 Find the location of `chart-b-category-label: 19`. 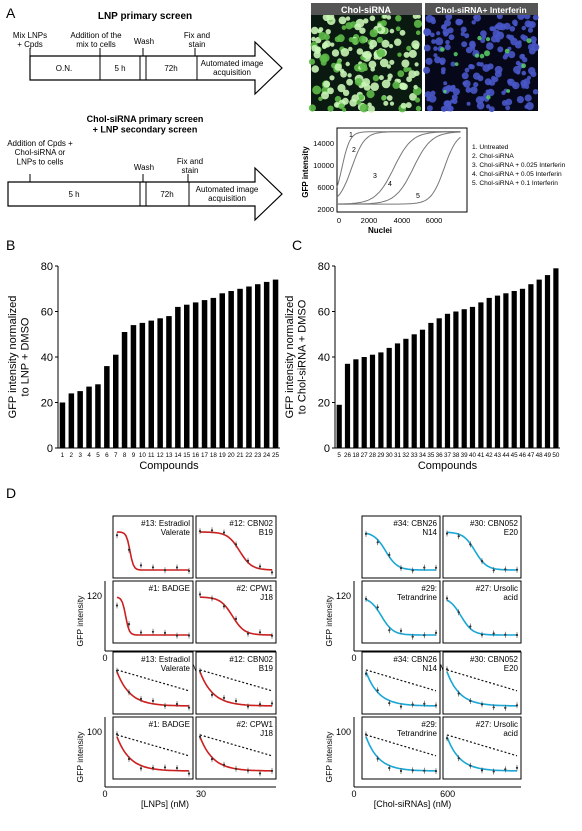

chart-b-category-label: 19 is located at coordinates (223, 455).